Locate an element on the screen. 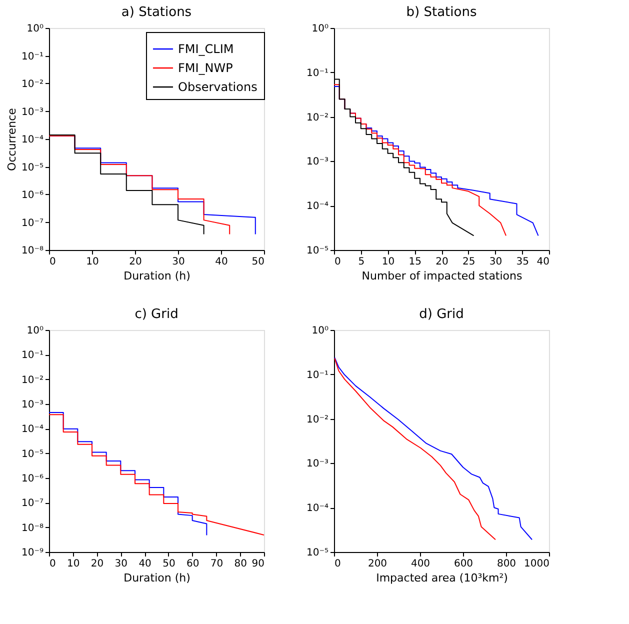 This screenshot has height=624, width=629. x-tick-label: 1000 is located at coordinates (537, 564).